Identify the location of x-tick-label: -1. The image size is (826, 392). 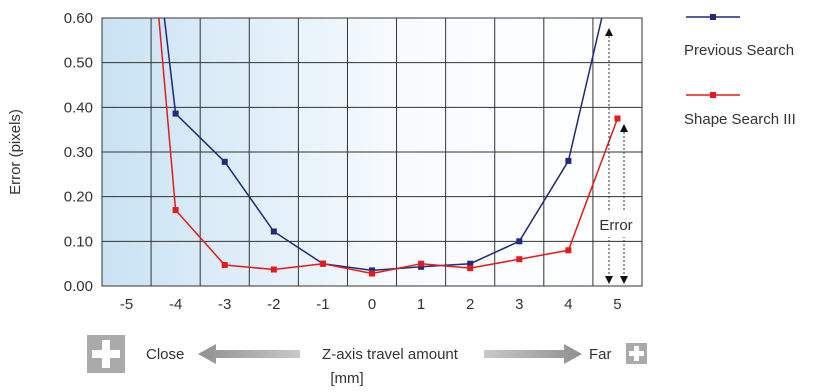
(322, 304).